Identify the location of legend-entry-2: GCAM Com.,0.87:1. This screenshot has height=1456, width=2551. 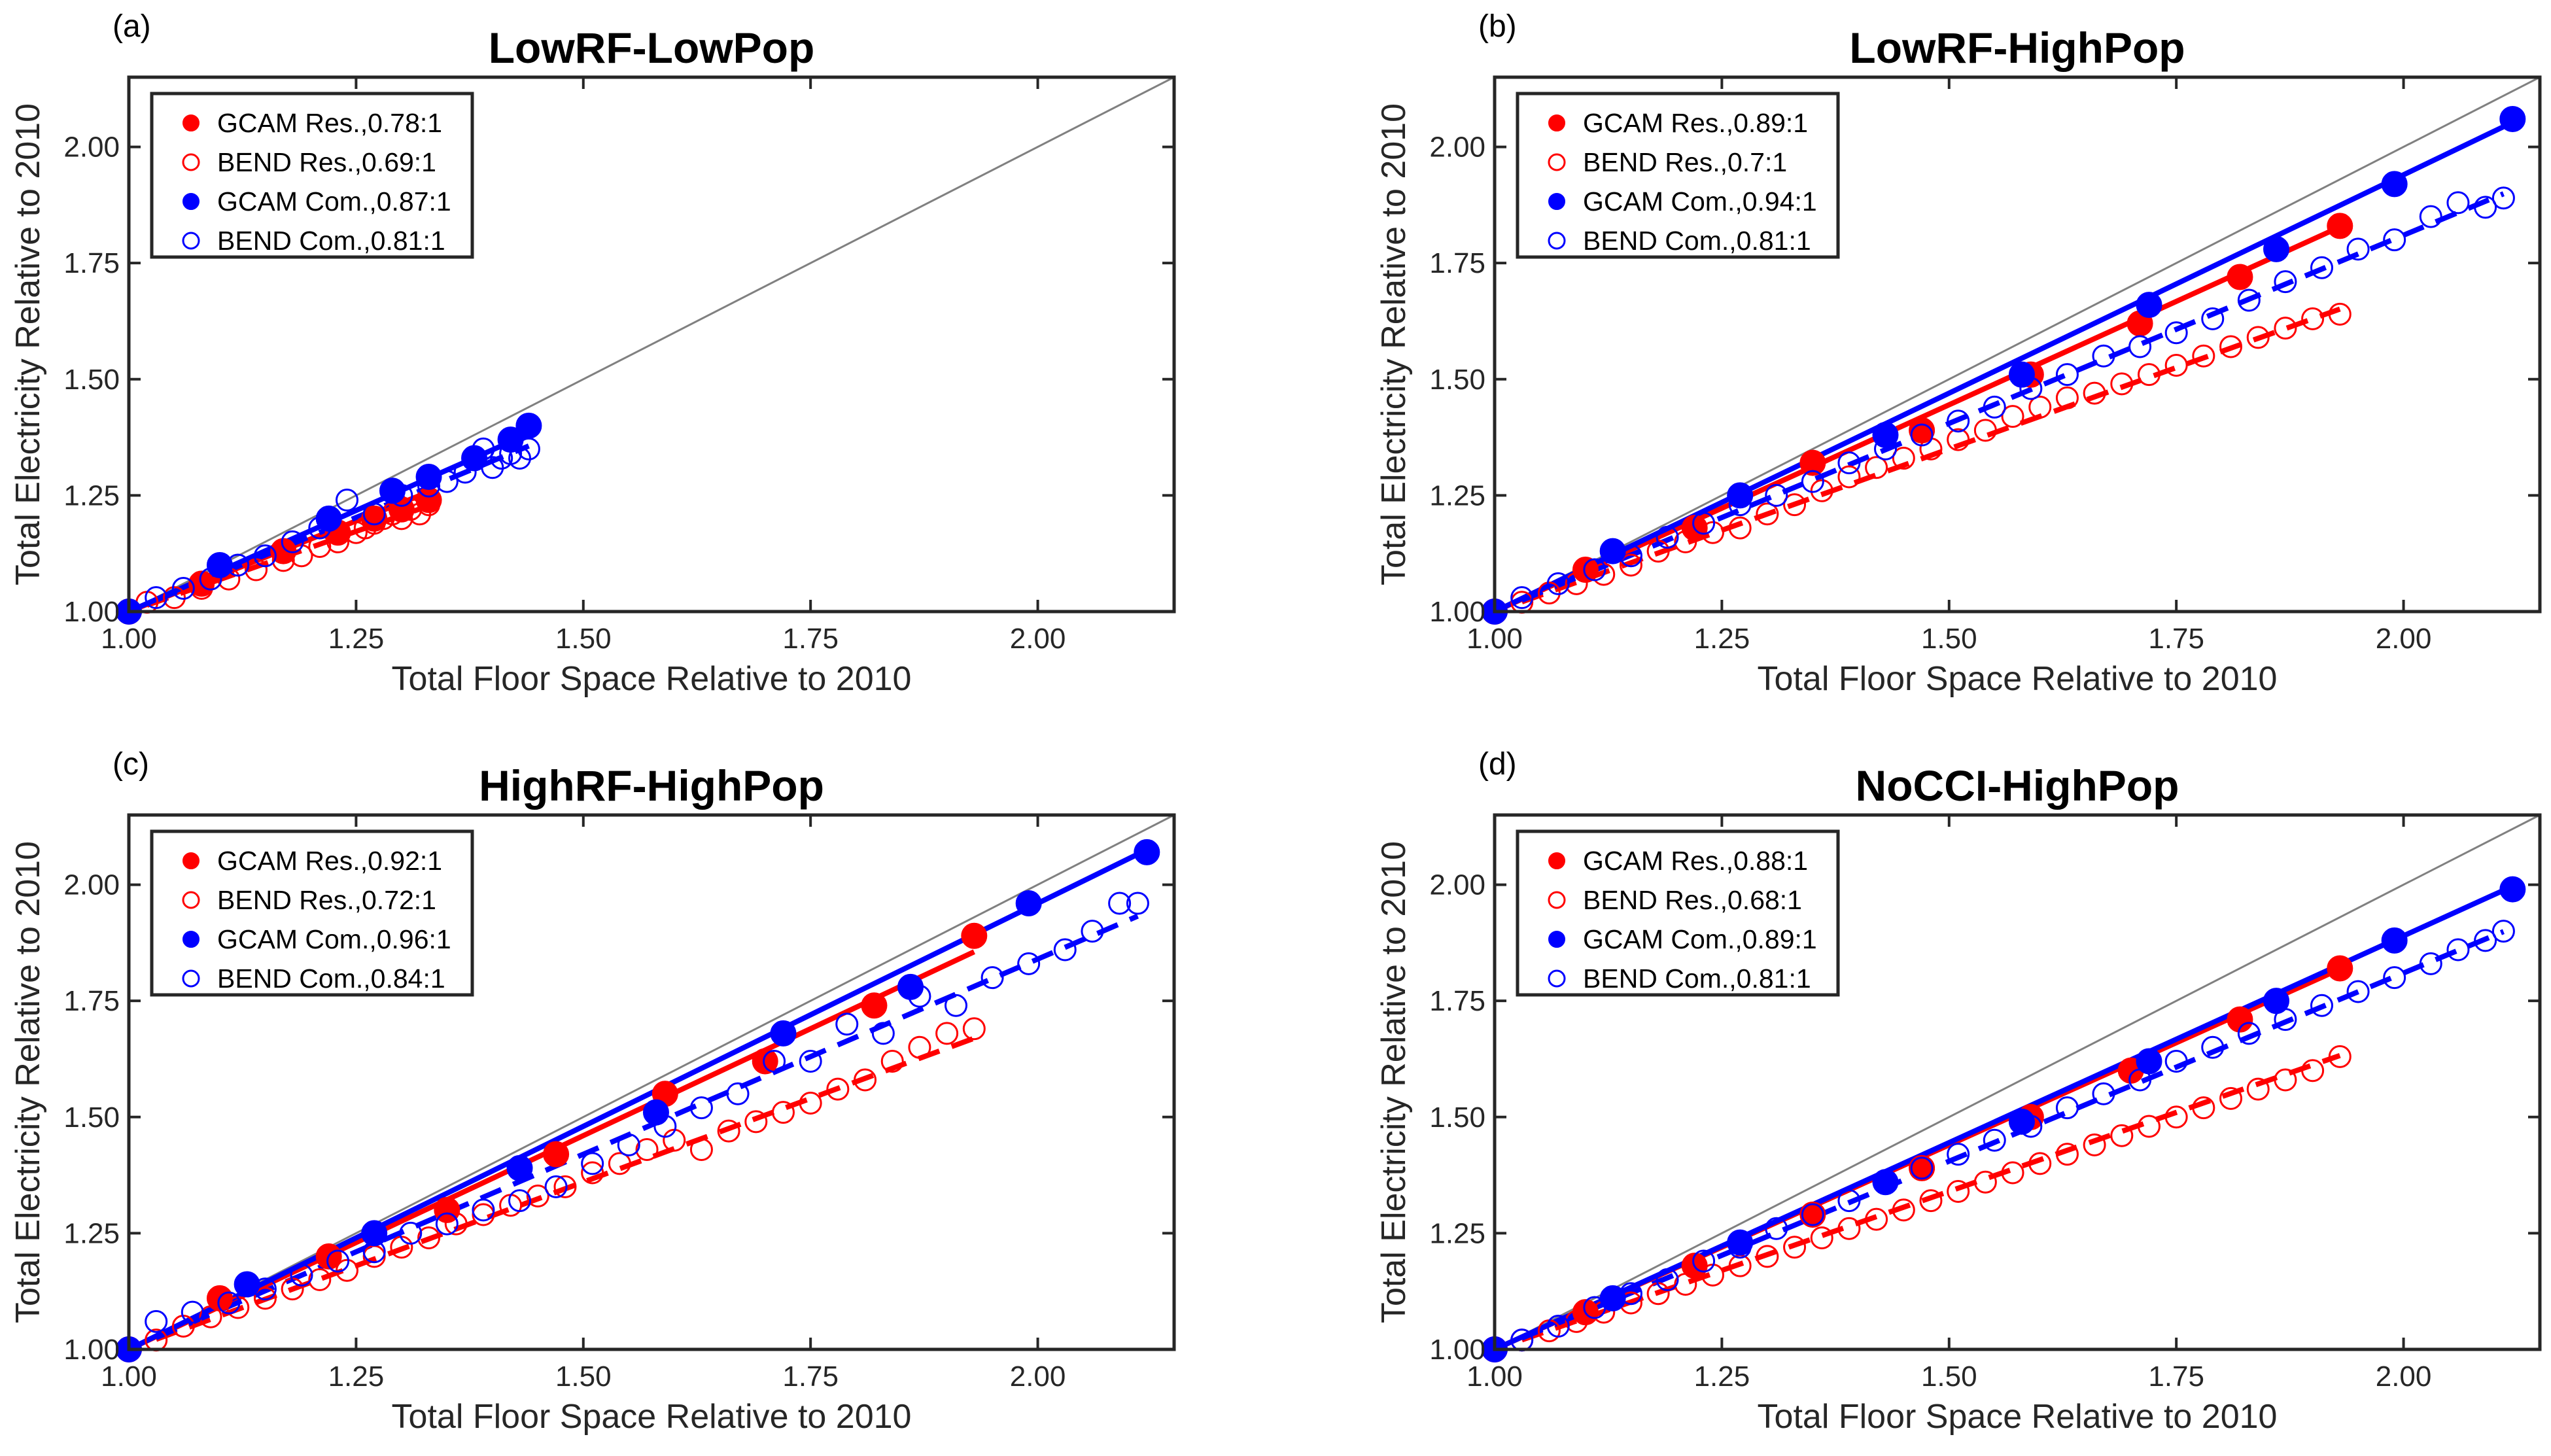
(334, 201).